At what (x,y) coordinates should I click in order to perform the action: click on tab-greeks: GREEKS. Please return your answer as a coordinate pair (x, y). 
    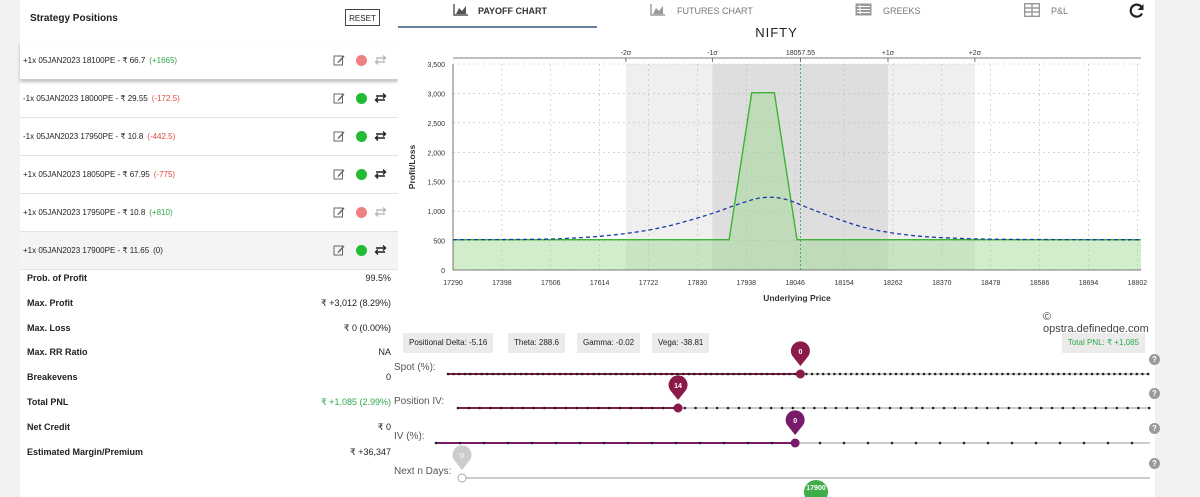
    Looking at the image, I should click on (898, 13).